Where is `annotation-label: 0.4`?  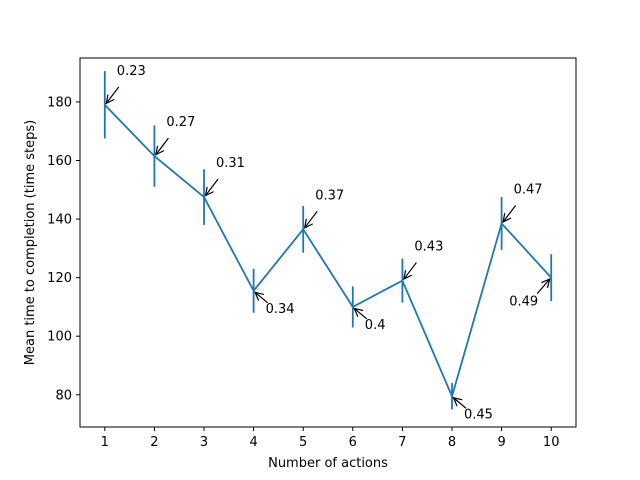 annotation-label: 0.4 is located at coordinates (375, 325).